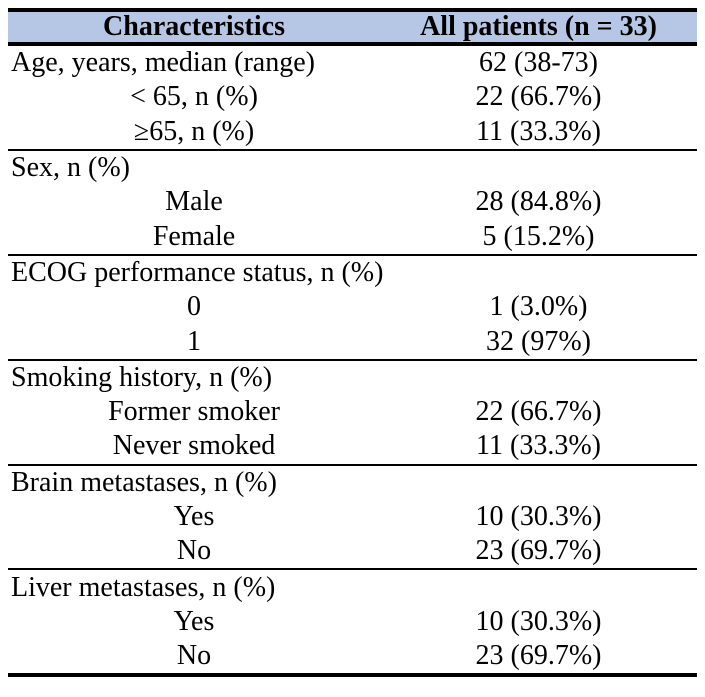 The width and height of the screenshot is (705, 697). What do you see at coordinates (352, 236) in the screenshot?
I see `table-row: Female 5 (15.2%)` at bounding box center [352, 236].